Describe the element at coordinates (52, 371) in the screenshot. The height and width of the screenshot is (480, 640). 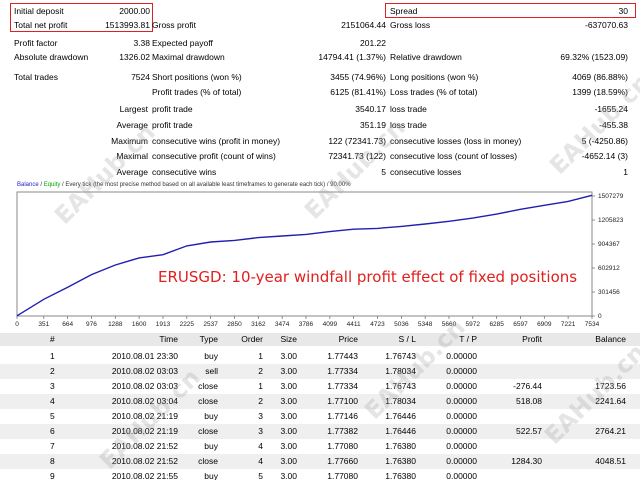
I see `cell-num: 2` at that location.